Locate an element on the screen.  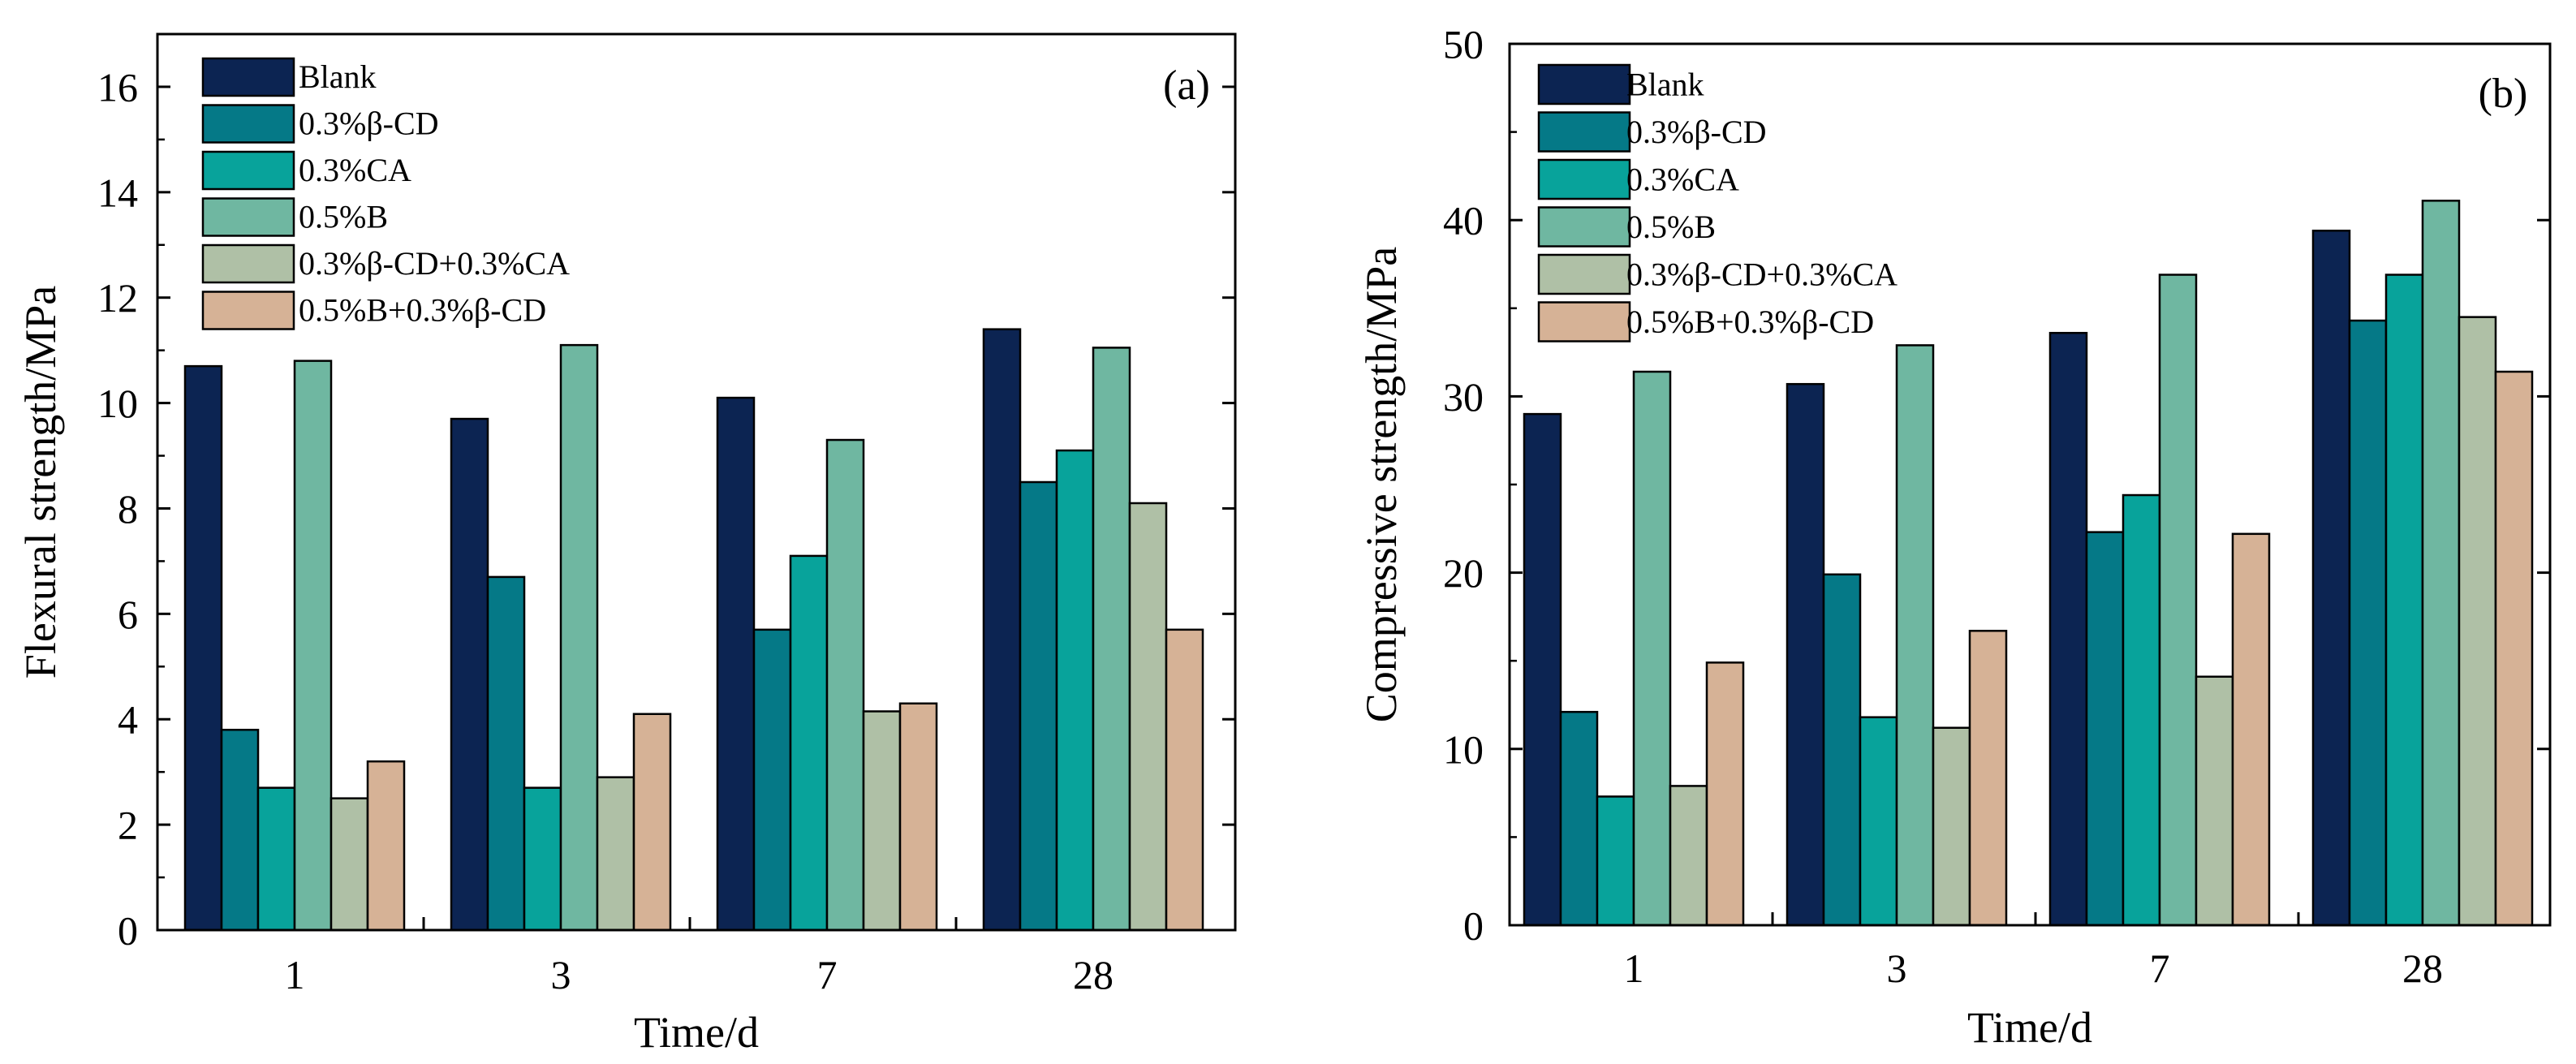
y-axis-label: Flexural strength/MPa is located at coordinates (40, 482).